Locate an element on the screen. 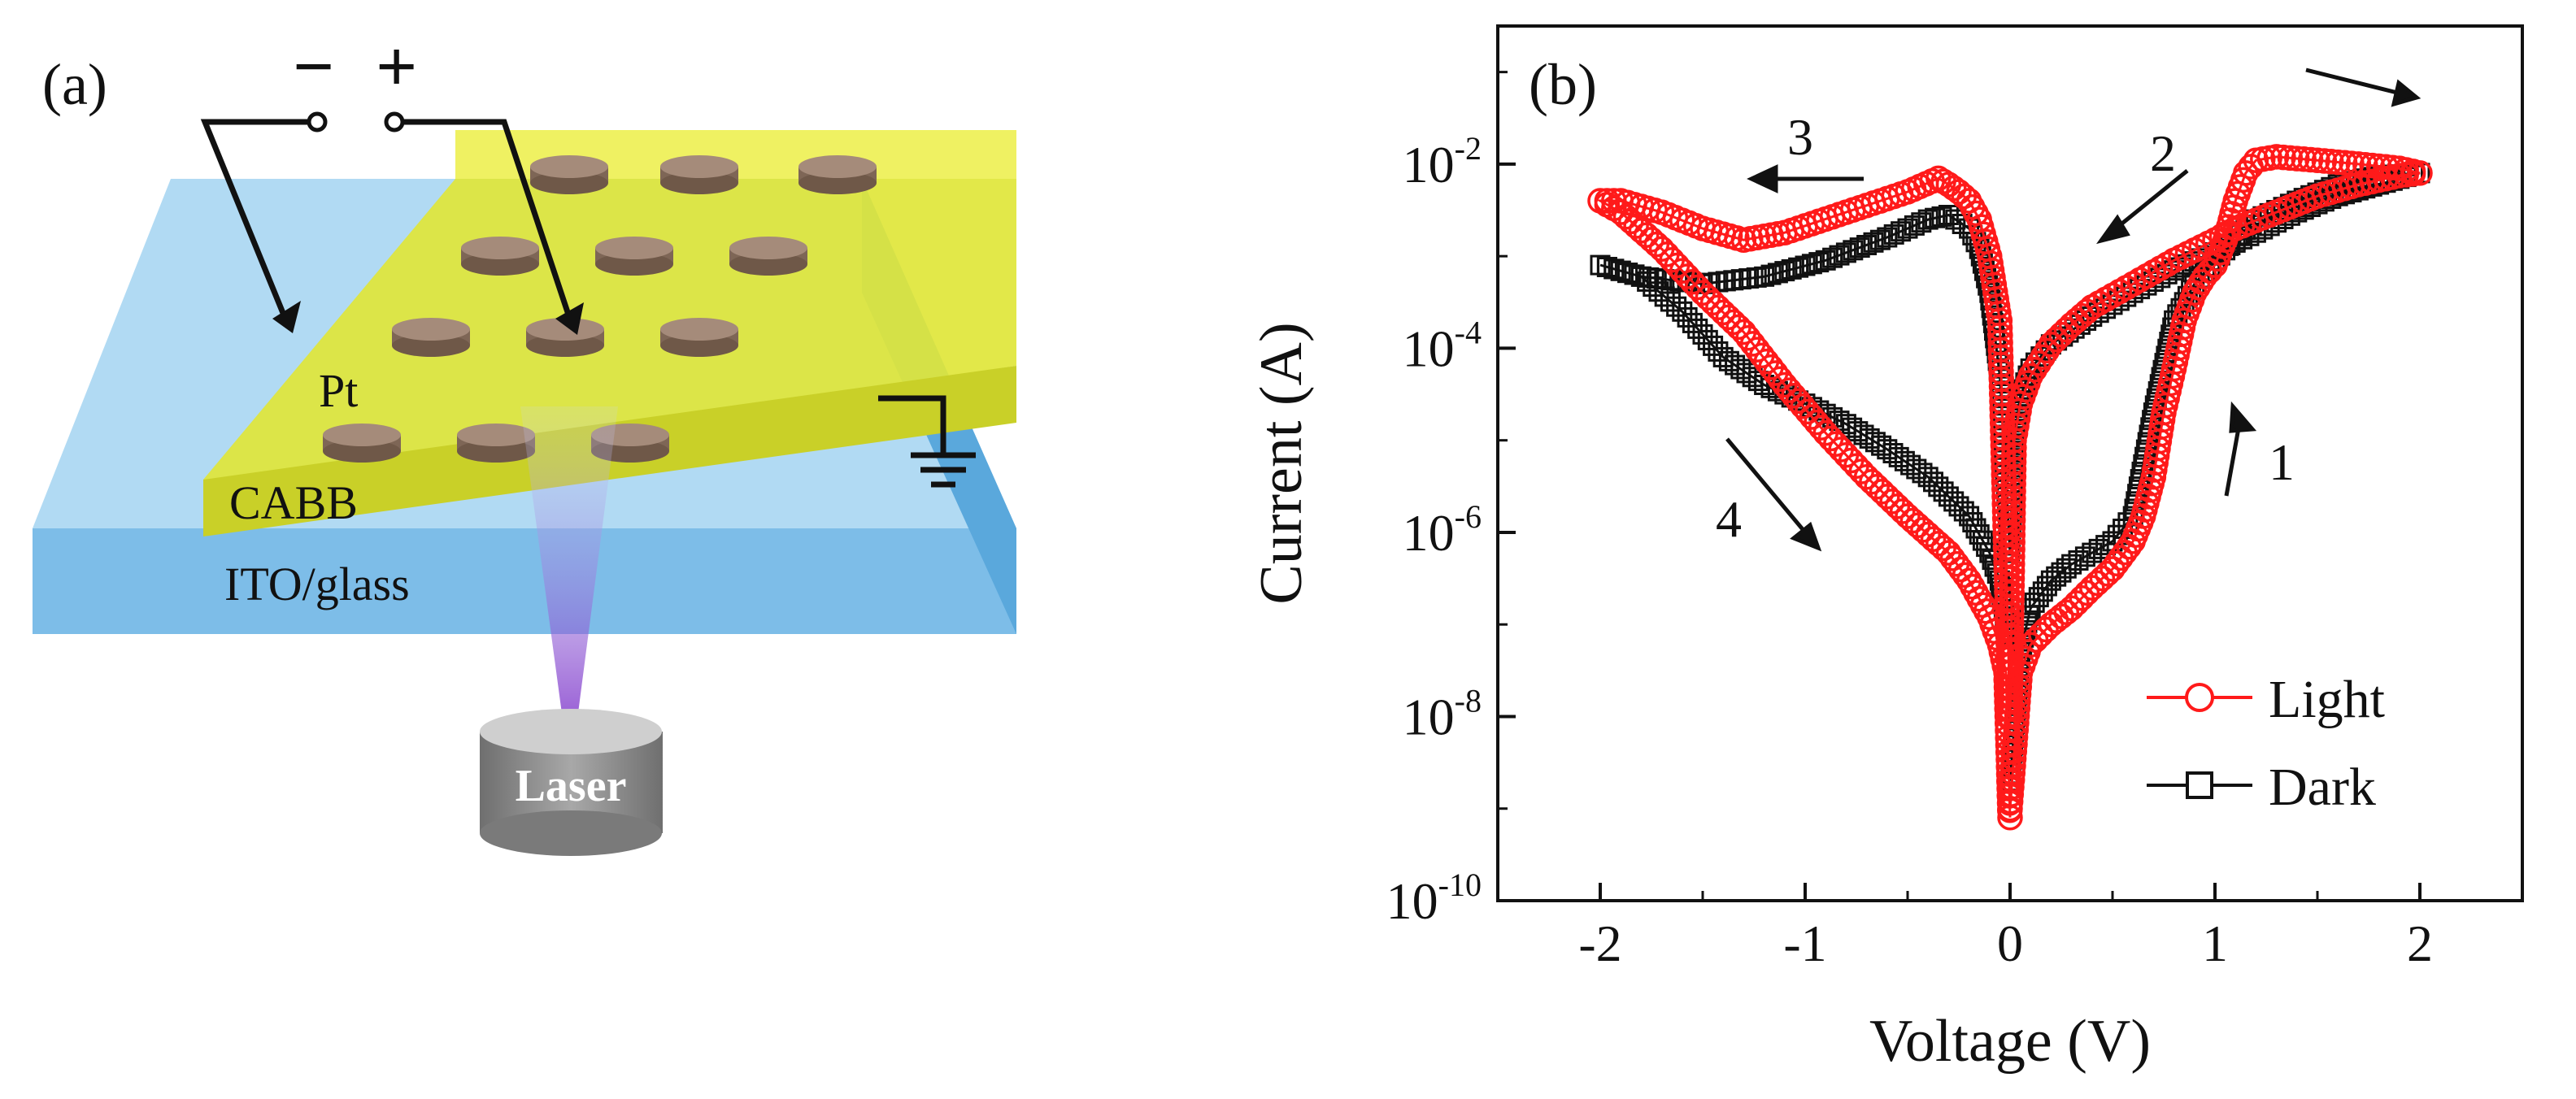 This screenshot has width=2576, height=1099. x-tick-label: -1 is located at coordinates (1804, 943).